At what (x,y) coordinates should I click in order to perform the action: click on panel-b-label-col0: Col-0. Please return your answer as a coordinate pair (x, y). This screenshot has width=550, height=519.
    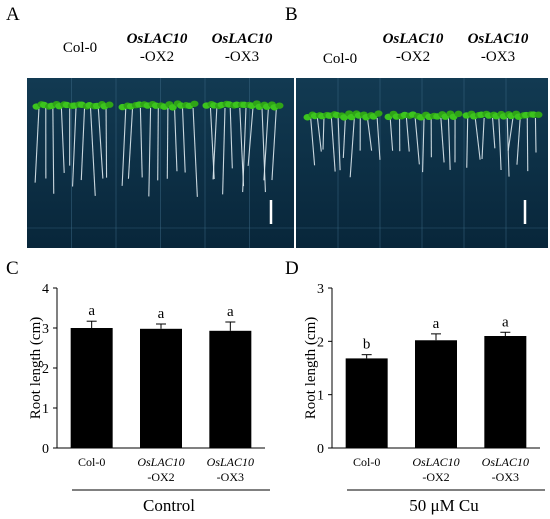
    Looking at the image, I should click on (340, 59).